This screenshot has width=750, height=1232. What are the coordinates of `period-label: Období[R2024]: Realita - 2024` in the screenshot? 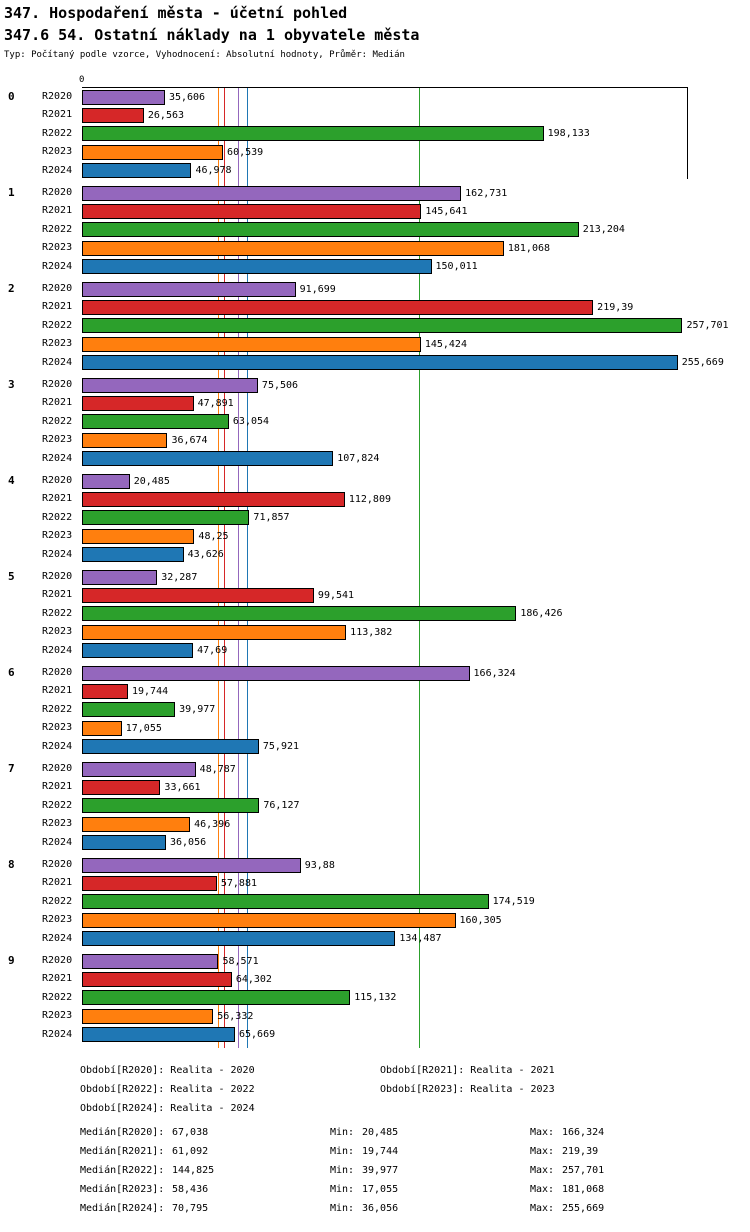 It's located at (167, 1108).